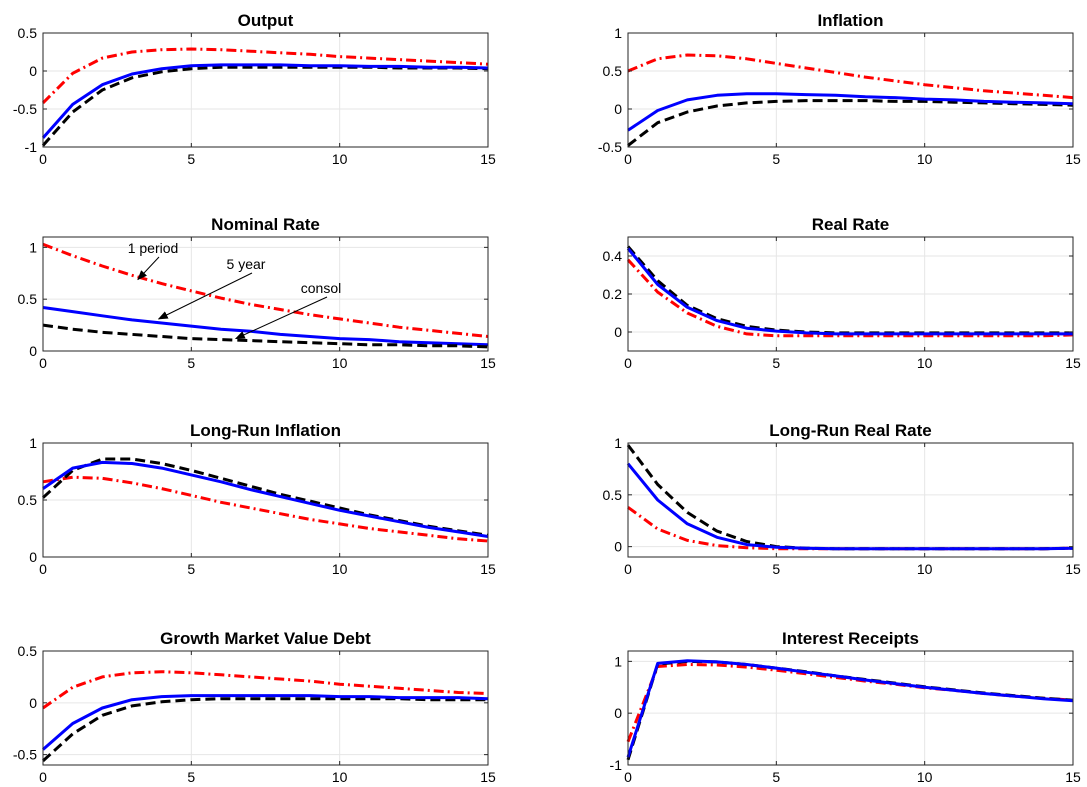  I want to click on subplot-title: Inflation, so click(850, 20).